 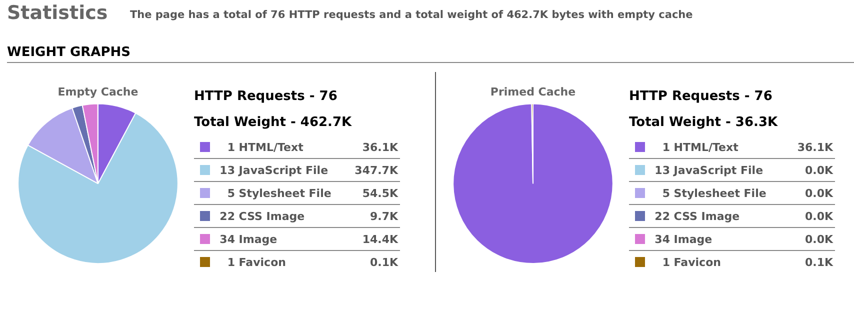 I want to click on chart-title: Empty Cache, so click(x=98, y=91).